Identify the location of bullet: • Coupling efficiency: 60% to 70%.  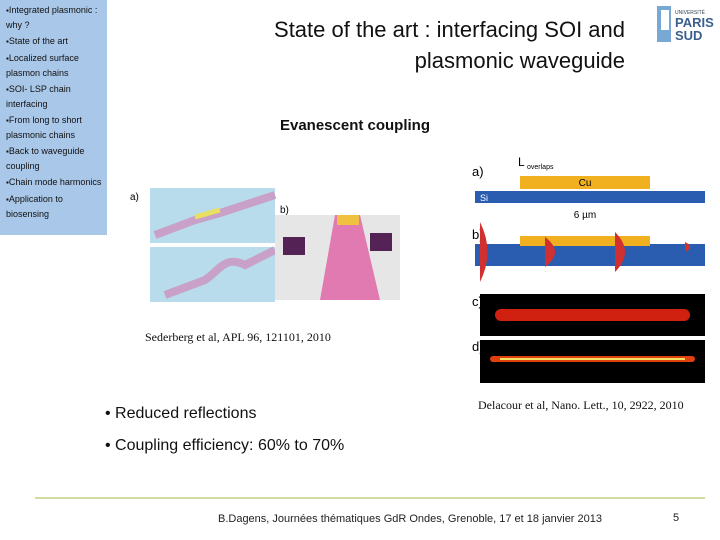
(225, 445).